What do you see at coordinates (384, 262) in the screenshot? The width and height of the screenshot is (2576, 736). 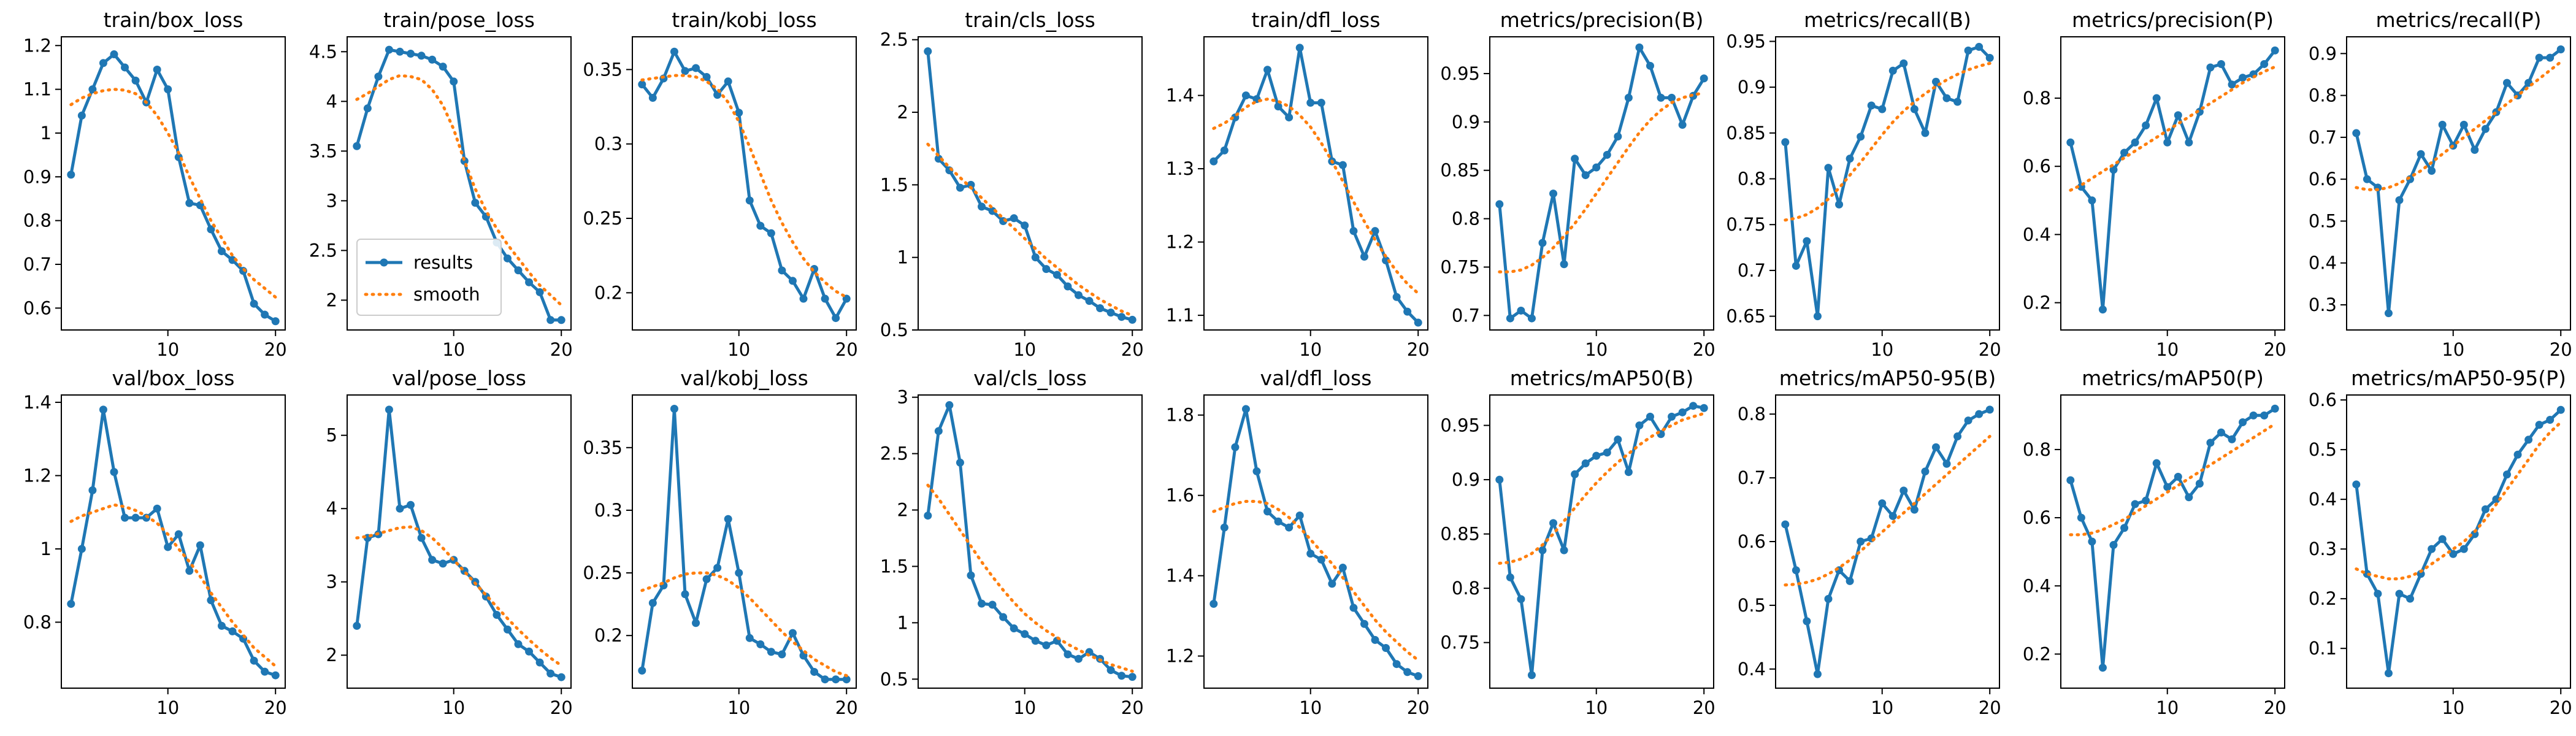 I see `legend-results-marker` at bounding box center [384, 262].